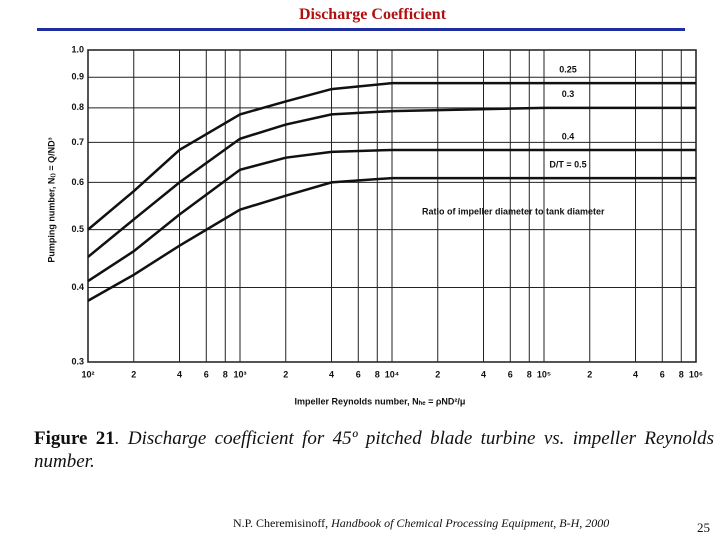 The height and width of the screenshot is (540, 720). What do you see at coordinates (568, 136) in the screenshot?
I see `series-label: 0.4` at bounding box center [568, 136].